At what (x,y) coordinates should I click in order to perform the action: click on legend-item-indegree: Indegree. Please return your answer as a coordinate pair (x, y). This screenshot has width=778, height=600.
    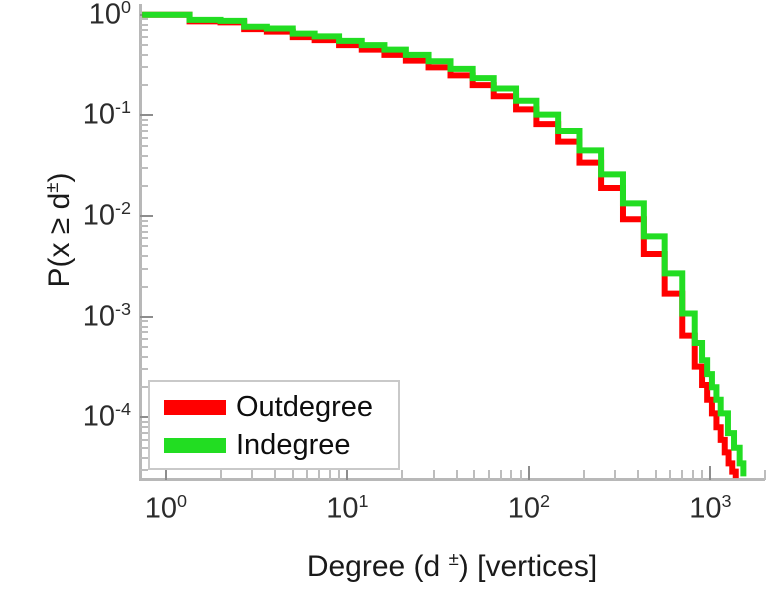
    Looking at the image, I should click on (257, 445).